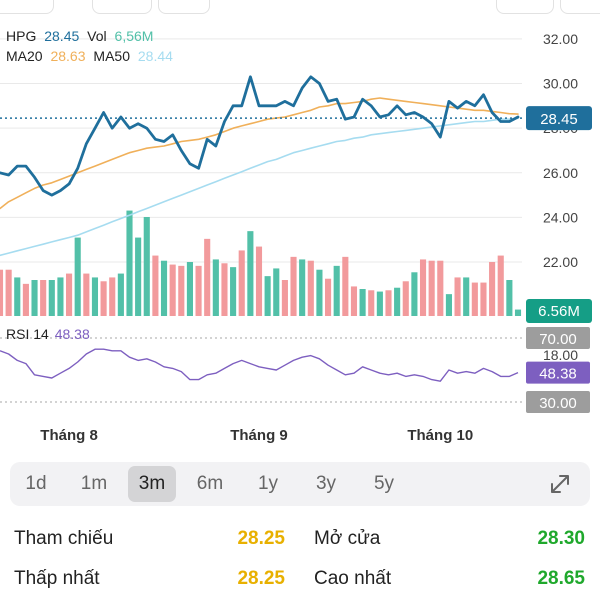 This screenshot has height=600, width=600. I want to click on price-tag-label: 28.45, so click(559, 119).